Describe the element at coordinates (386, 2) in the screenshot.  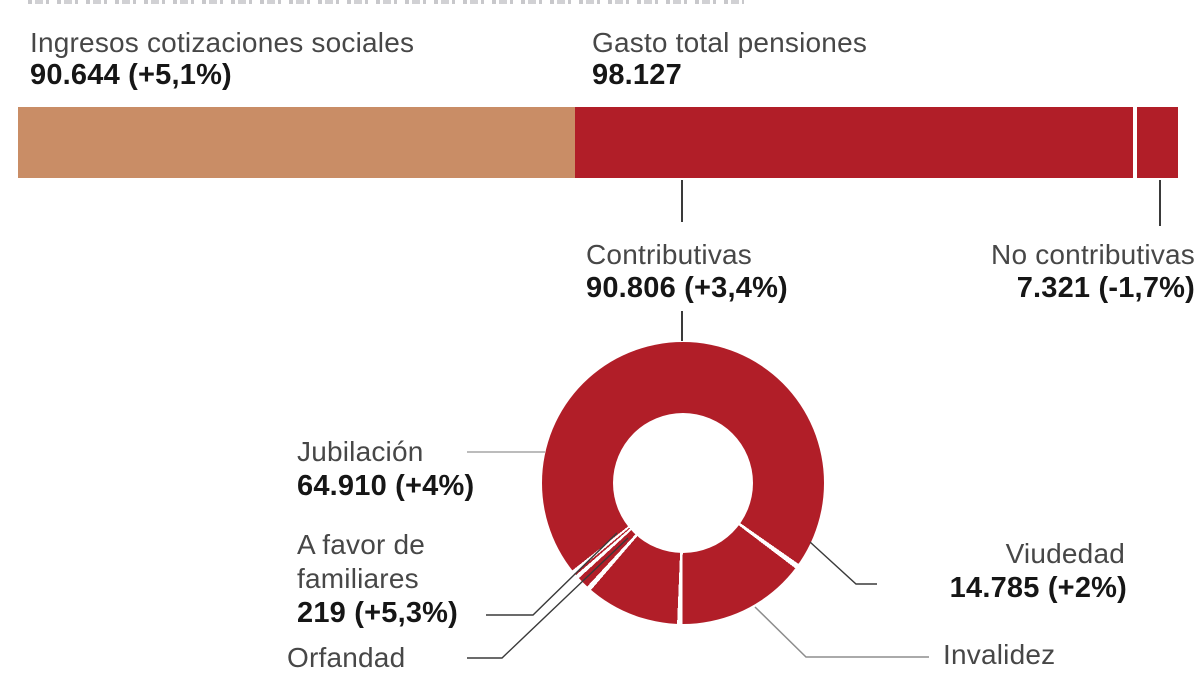
I see `clipped-title-fragment` at that location.